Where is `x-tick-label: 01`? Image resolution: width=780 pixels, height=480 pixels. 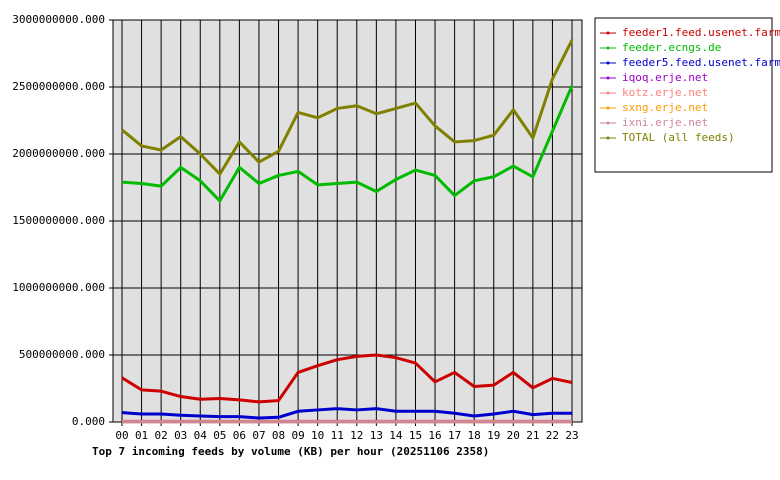
x-tick-label: 01 is located at coordinates (141, 435).